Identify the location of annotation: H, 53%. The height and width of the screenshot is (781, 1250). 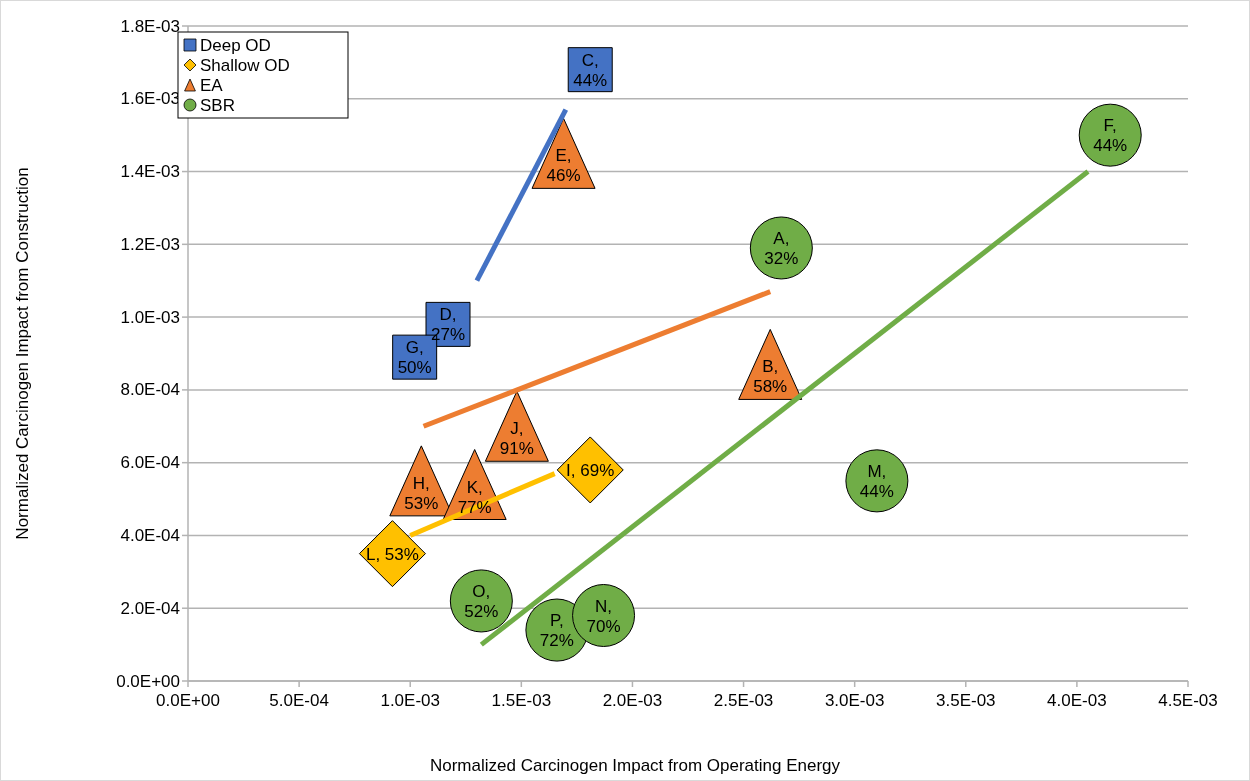
(421, 493).